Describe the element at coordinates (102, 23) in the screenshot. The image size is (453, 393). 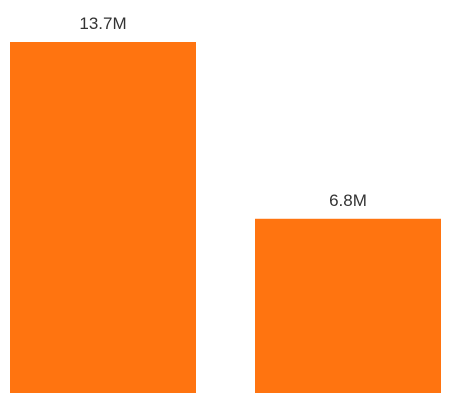
I see `bar-1-value-label: 13.7M` at that location.